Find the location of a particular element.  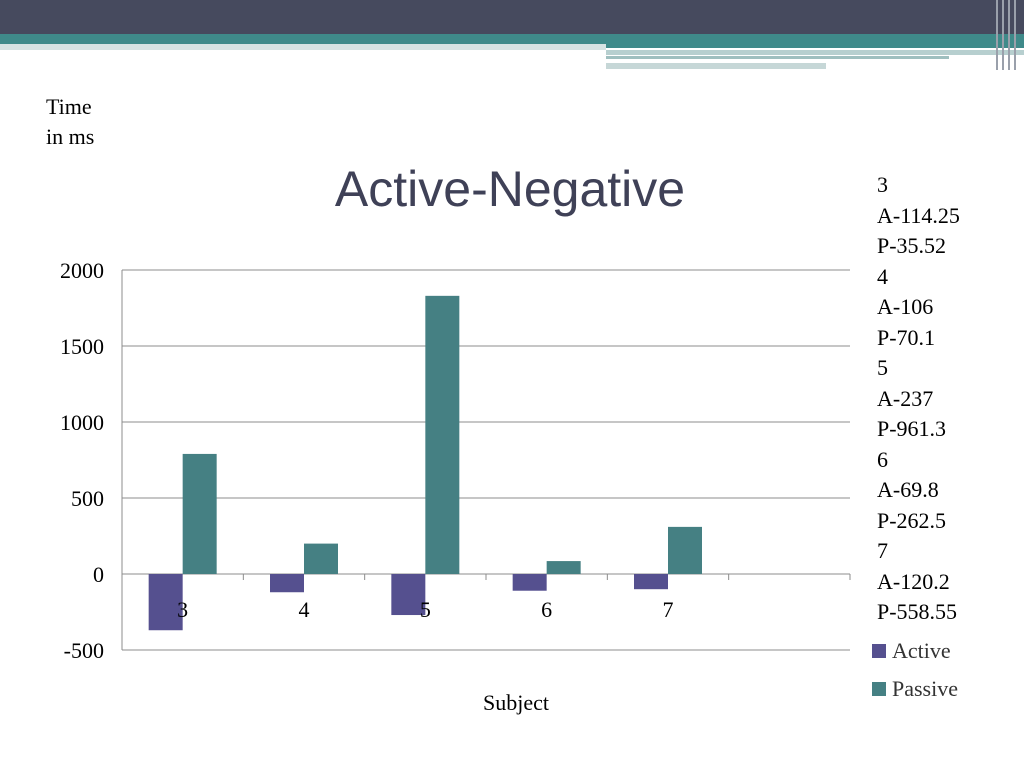

legend-label-passive: Passive is located at coordinates (925, 688).